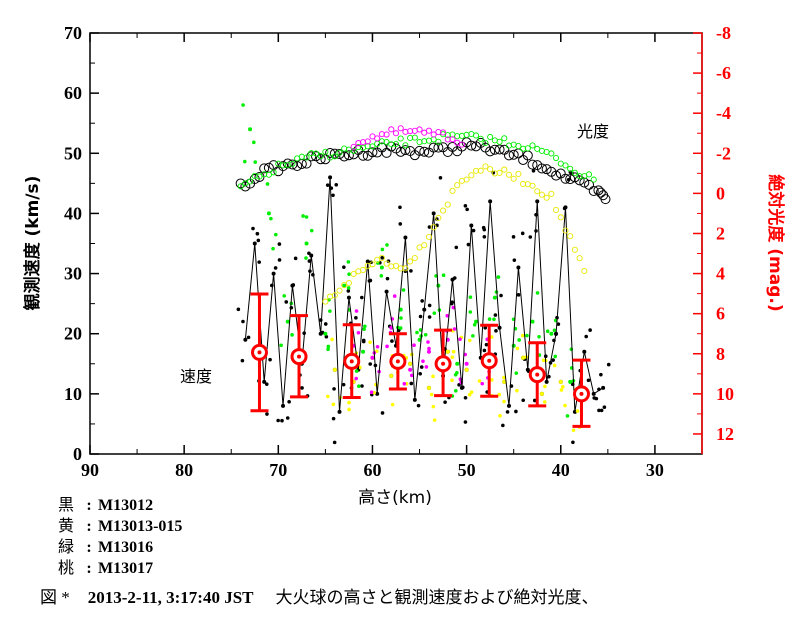  What do you see at coordinates (723, 153) in the screenshot?
I see `y-right-tick-label: -2` at bounding box center [723, 153].